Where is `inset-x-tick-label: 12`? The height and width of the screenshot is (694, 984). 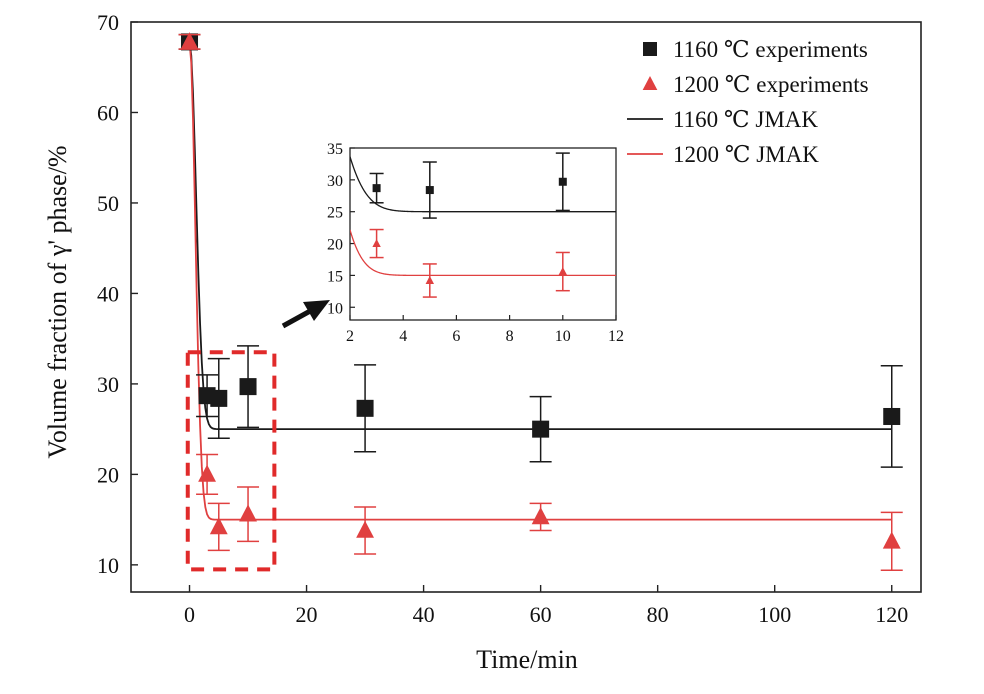 inset-x-tick-label: 12 is located at coordinates (616, 336).